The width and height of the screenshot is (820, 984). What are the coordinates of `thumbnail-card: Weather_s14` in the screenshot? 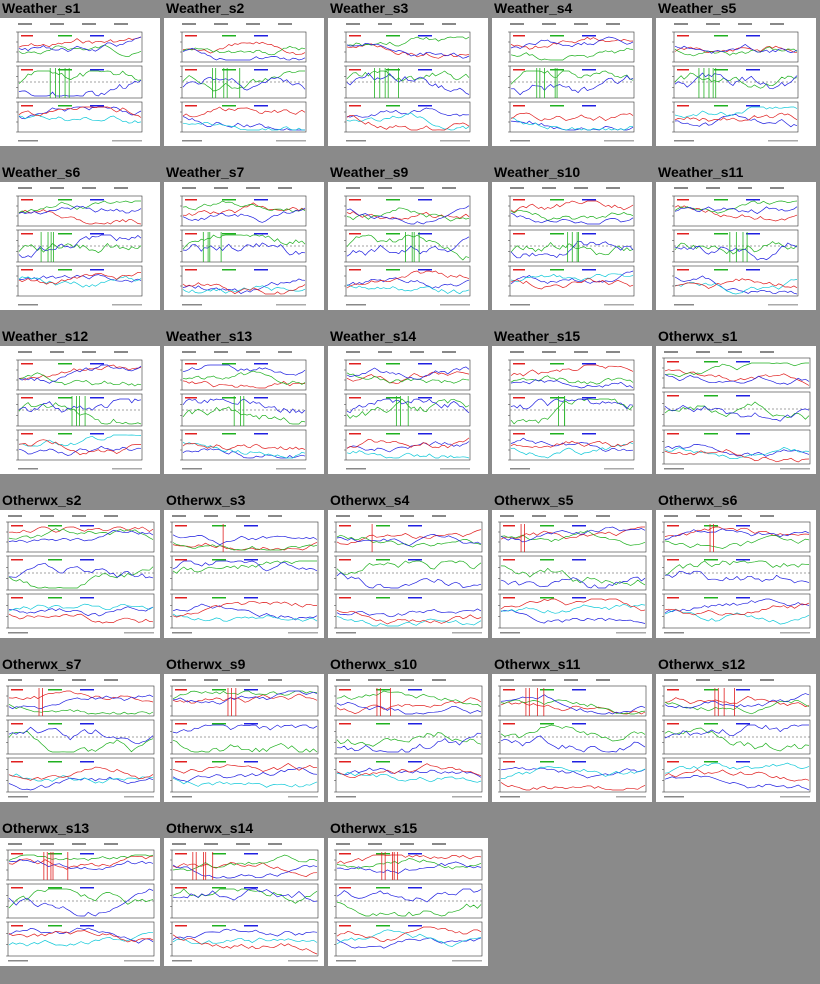 It's located at (408, 410).